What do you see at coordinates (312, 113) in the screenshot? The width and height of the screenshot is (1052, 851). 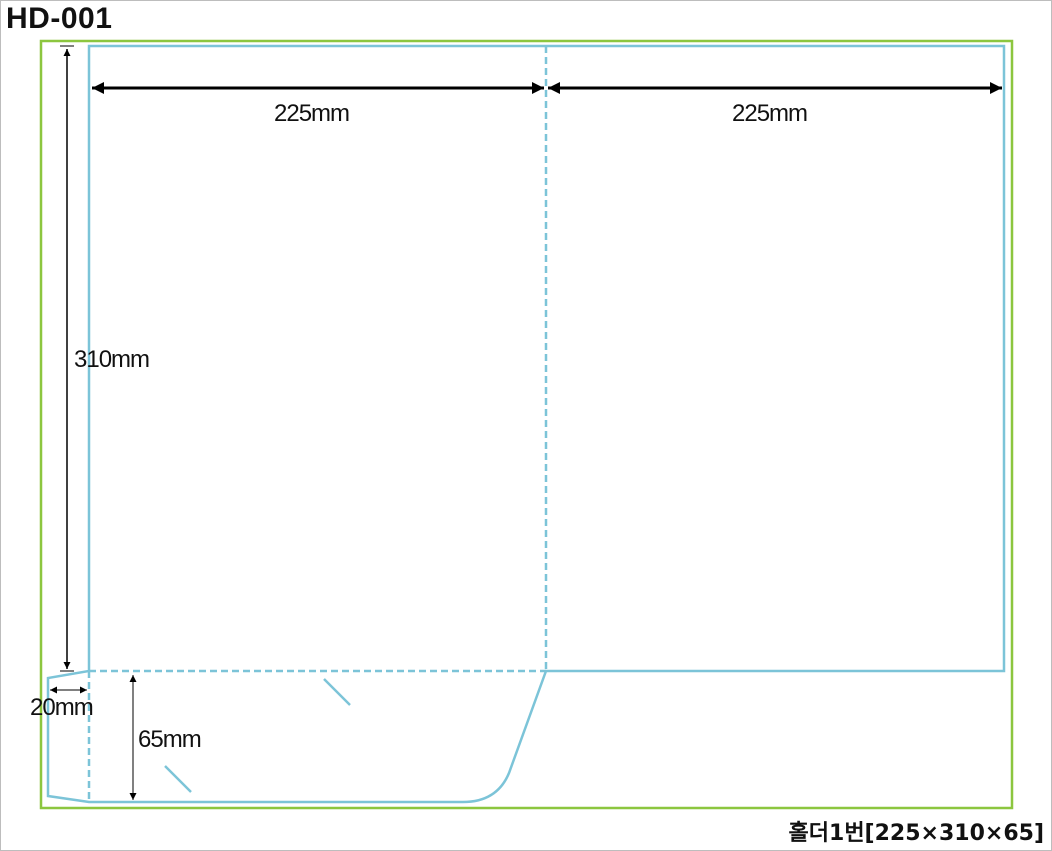 I see `label-left-width: 225mm` at bounding box center [312, 113].